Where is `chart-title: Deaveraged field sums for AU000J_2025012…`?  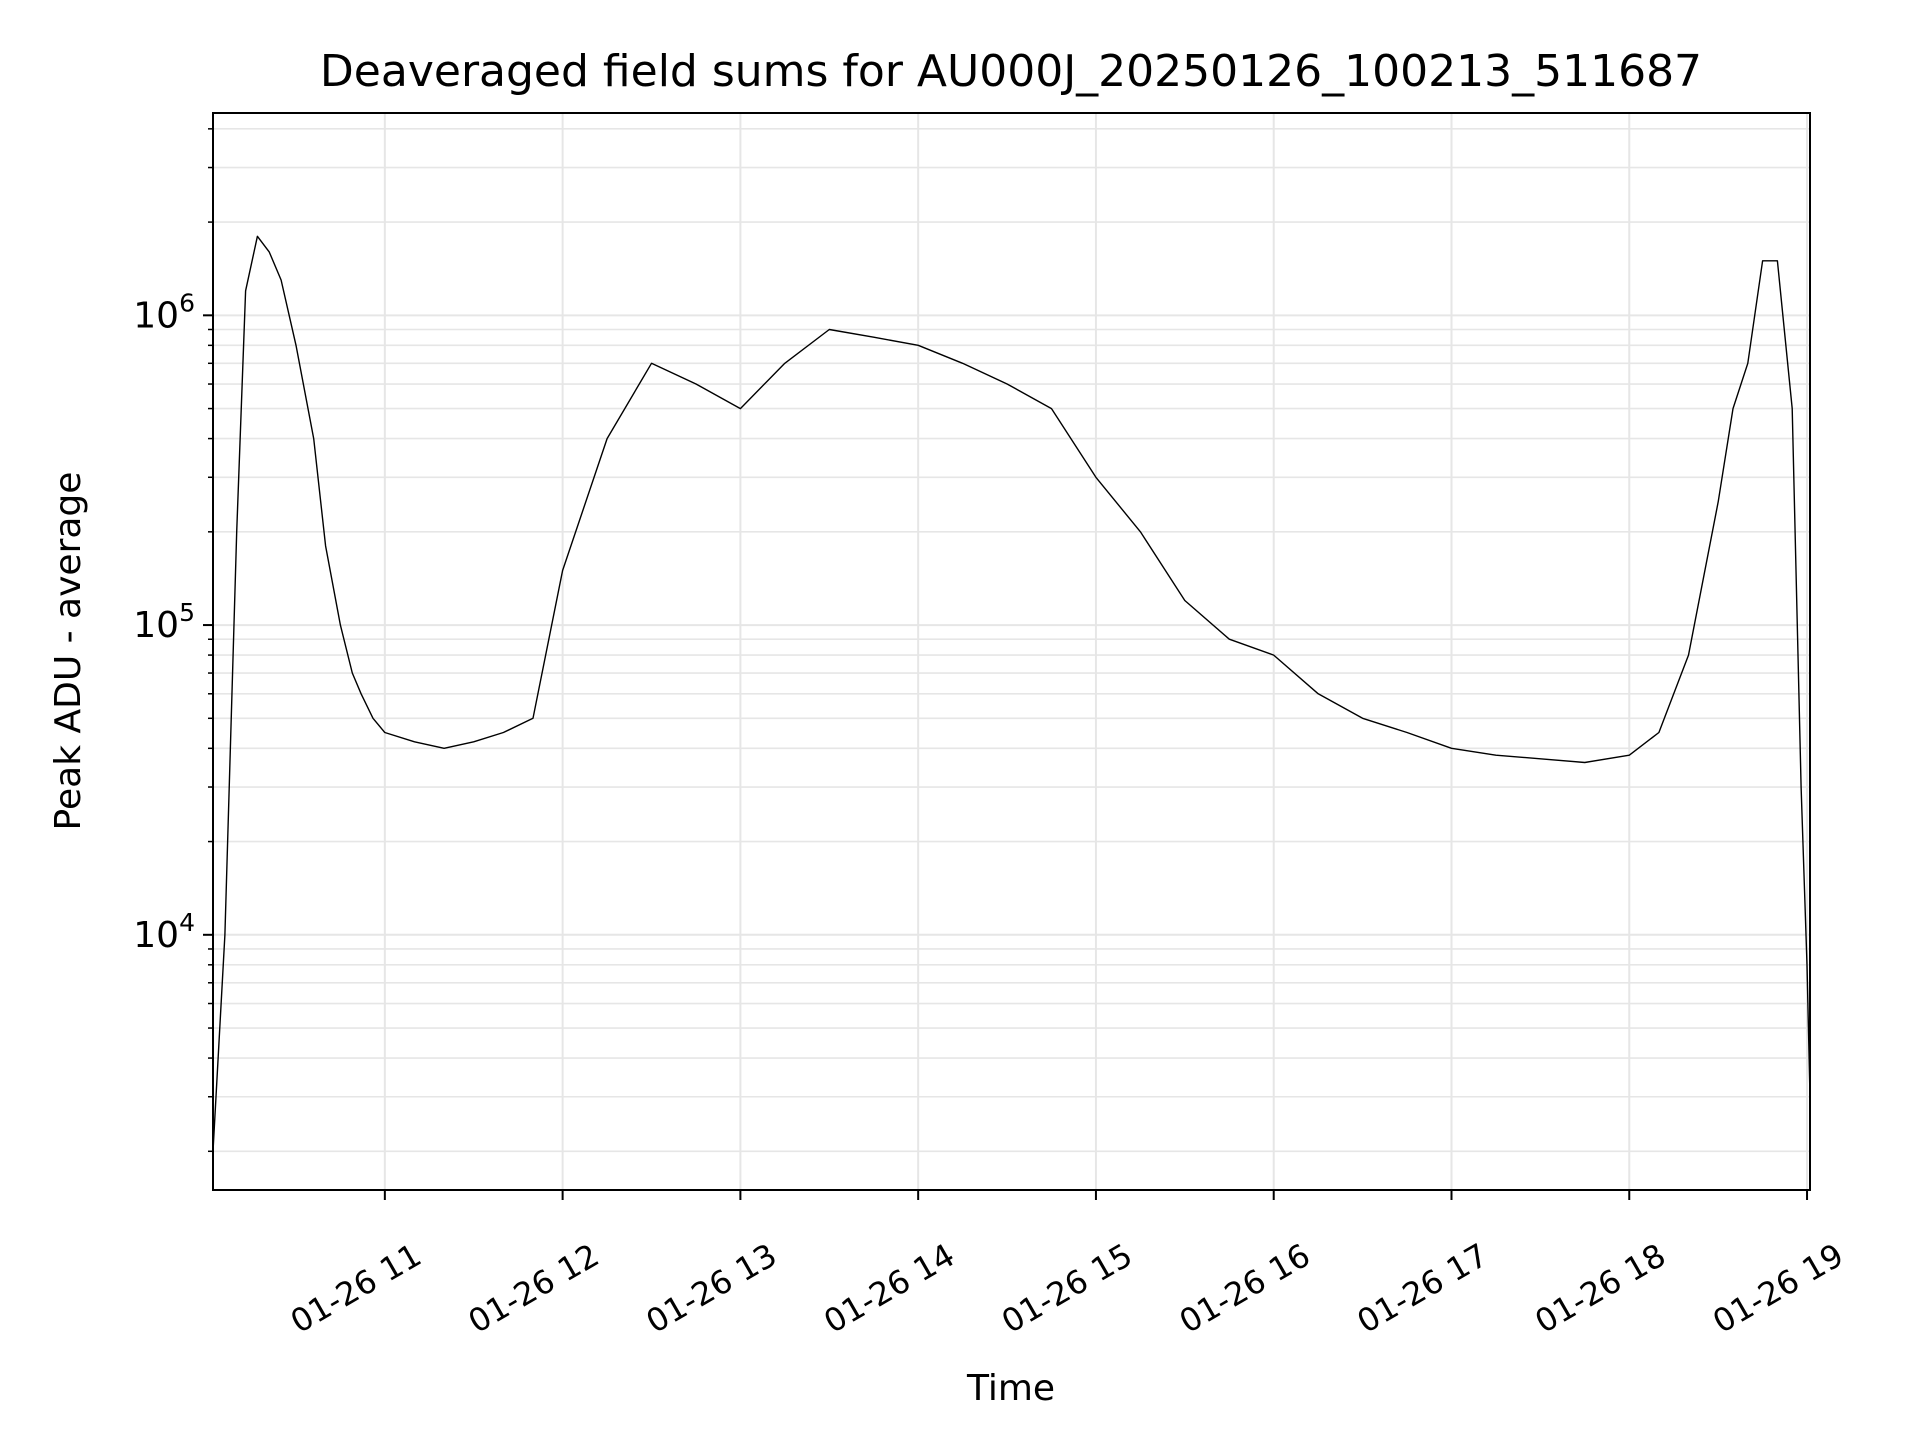
chart-title: Deaveraged field sums for AU000J_2025012… is located at coordinates (1011, 71).